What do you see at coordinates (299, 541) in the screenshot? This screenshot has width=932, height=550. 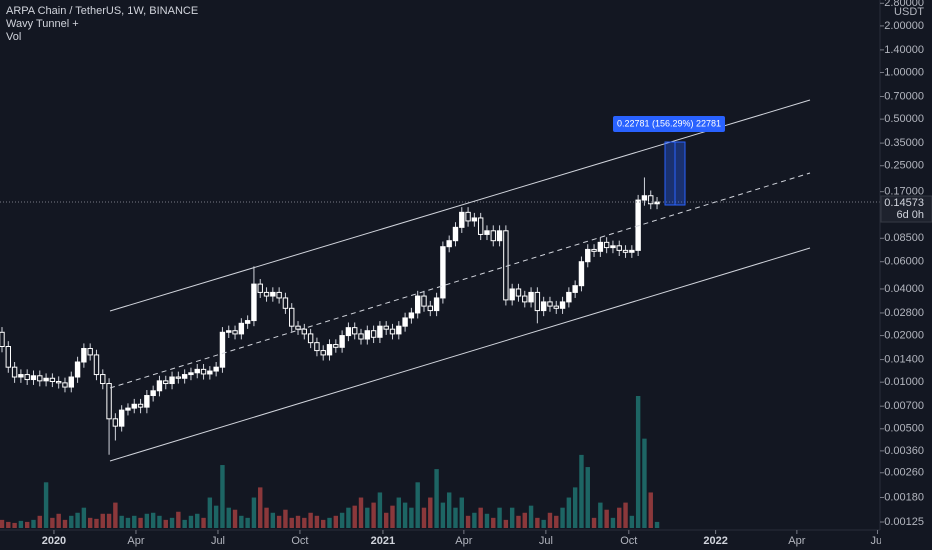 I see `x-tick-label: Oct` at bounding box center [299, 541].